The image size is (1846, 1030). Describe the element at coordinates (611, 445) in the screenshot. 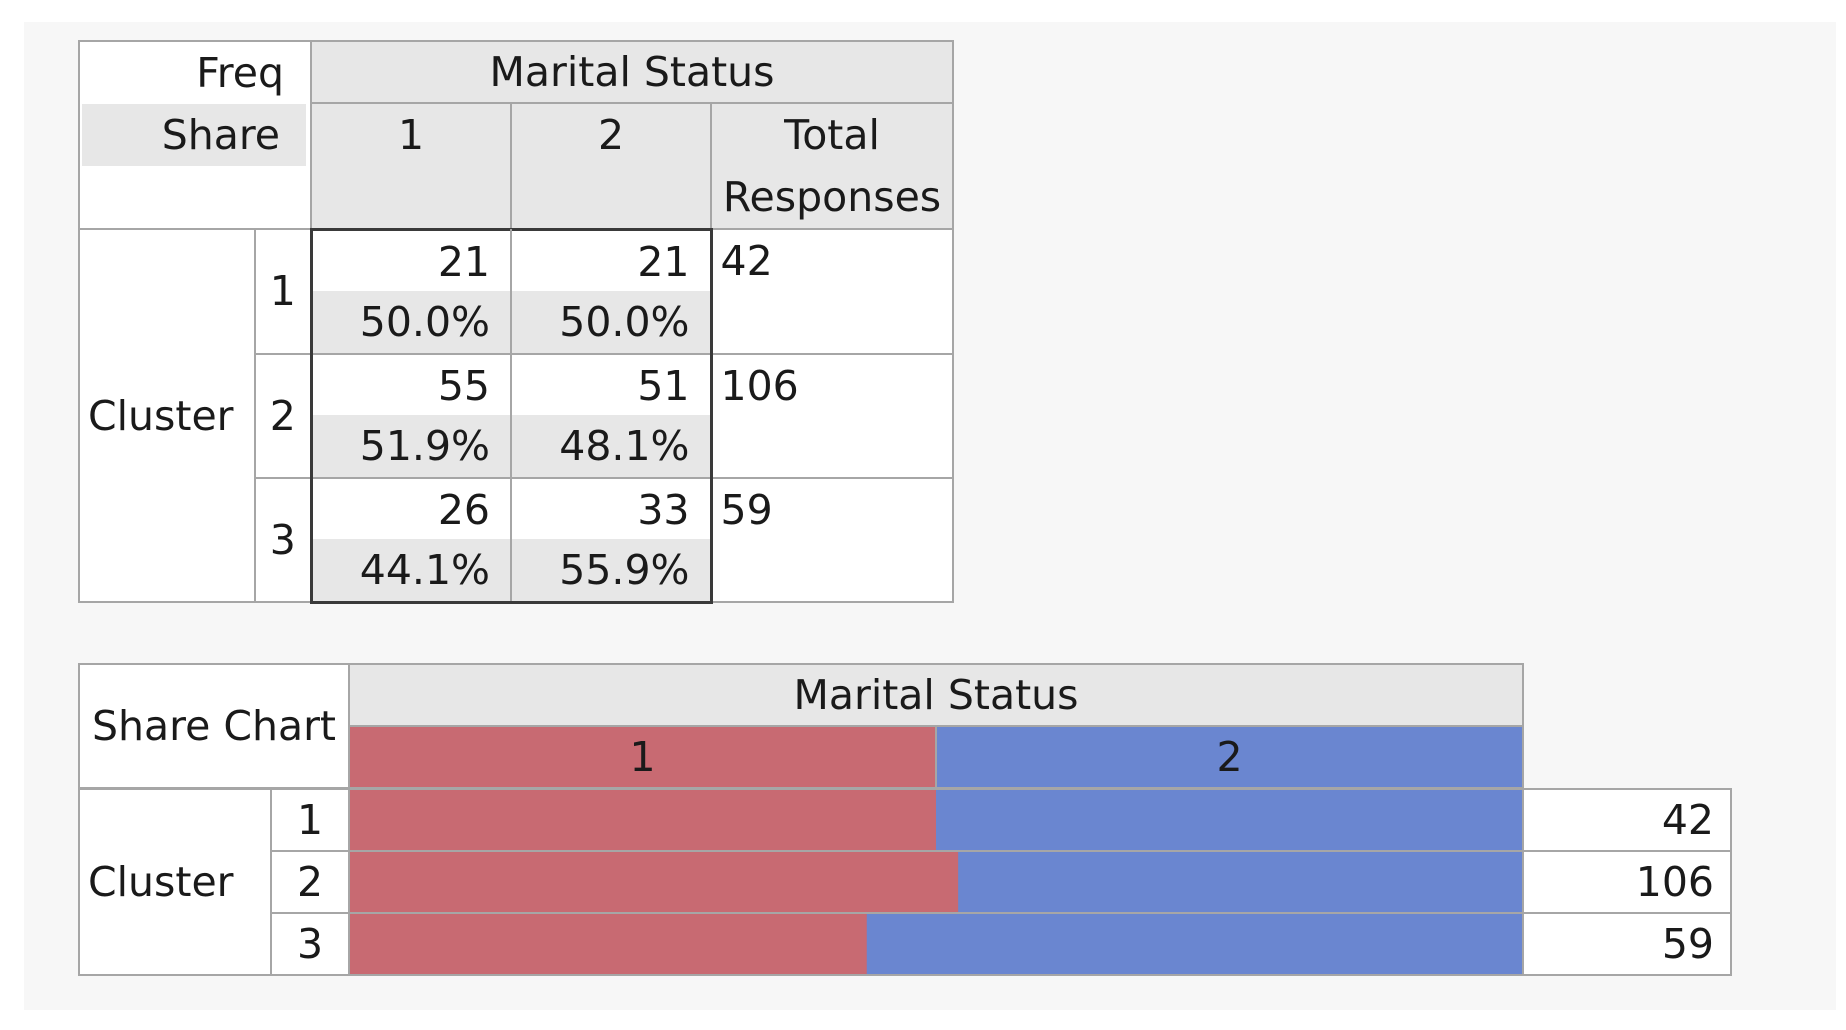

I see `share-value: 48.1%` at that location.